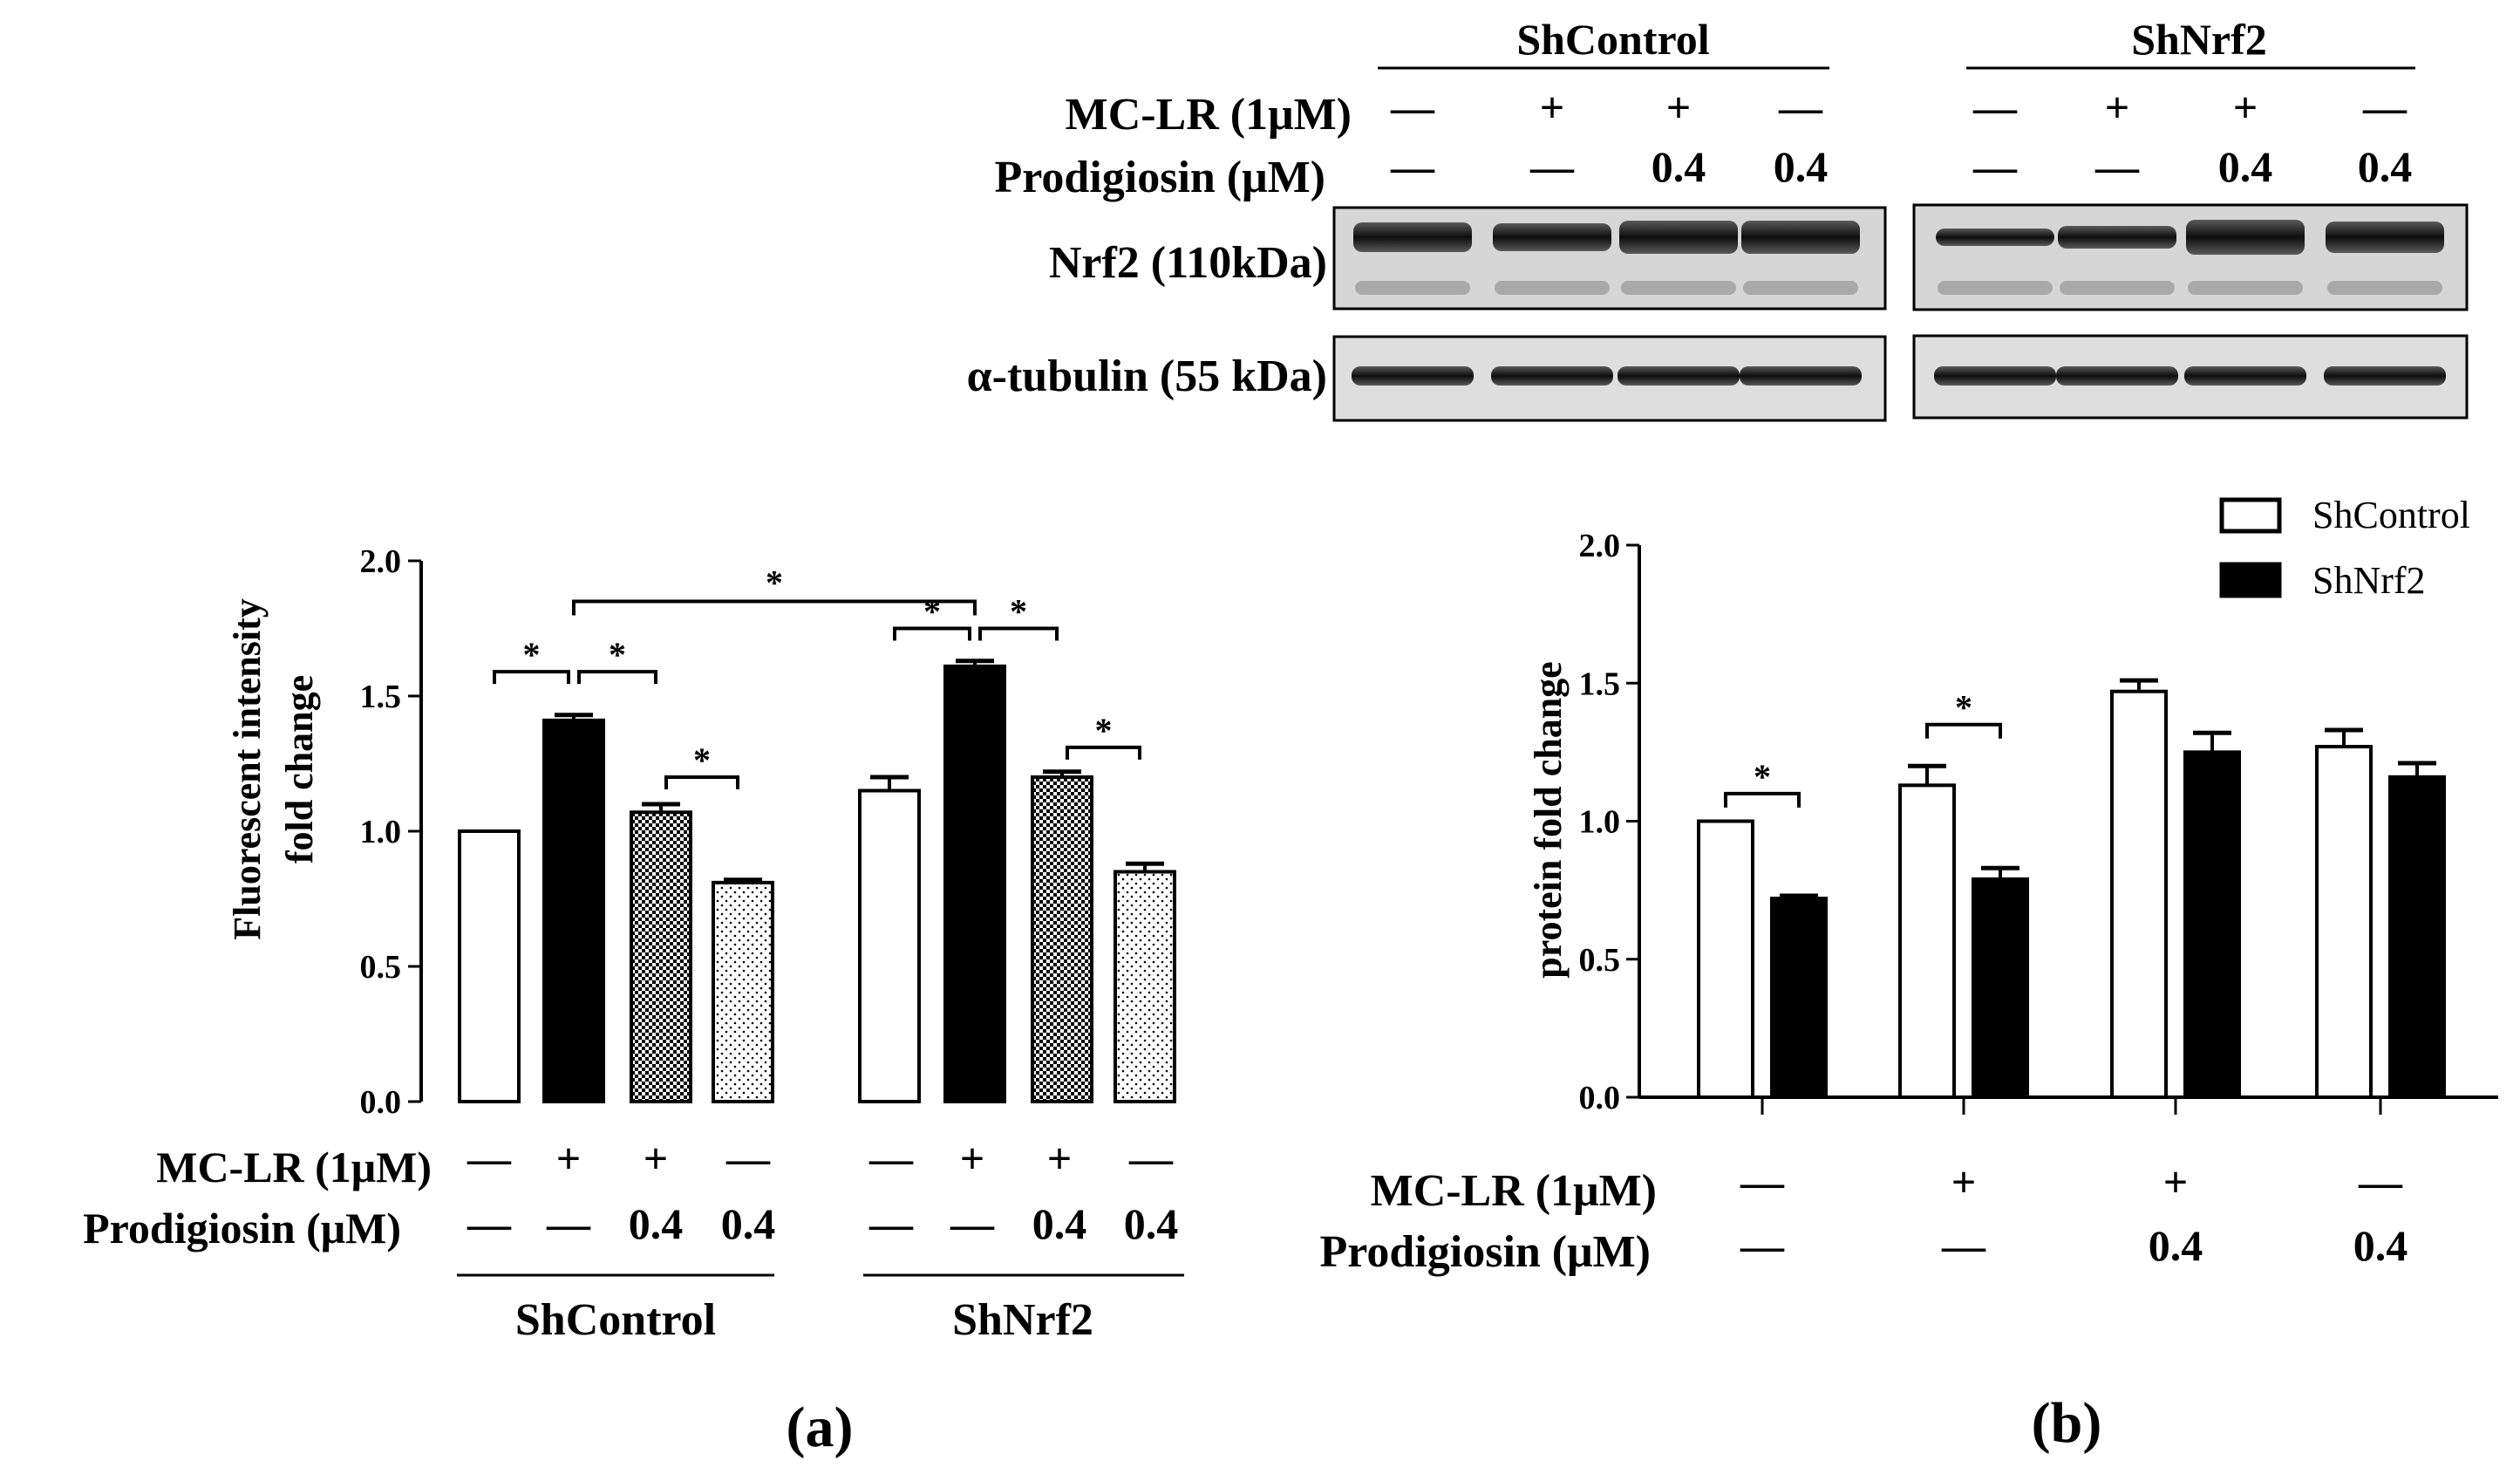 Image resolution: width=2520 pixels, height=1481 pixels. Describe the element at coordinates (1963, 707) in the screenshot. I see `panel-b-sig-star-1: *` at that location.